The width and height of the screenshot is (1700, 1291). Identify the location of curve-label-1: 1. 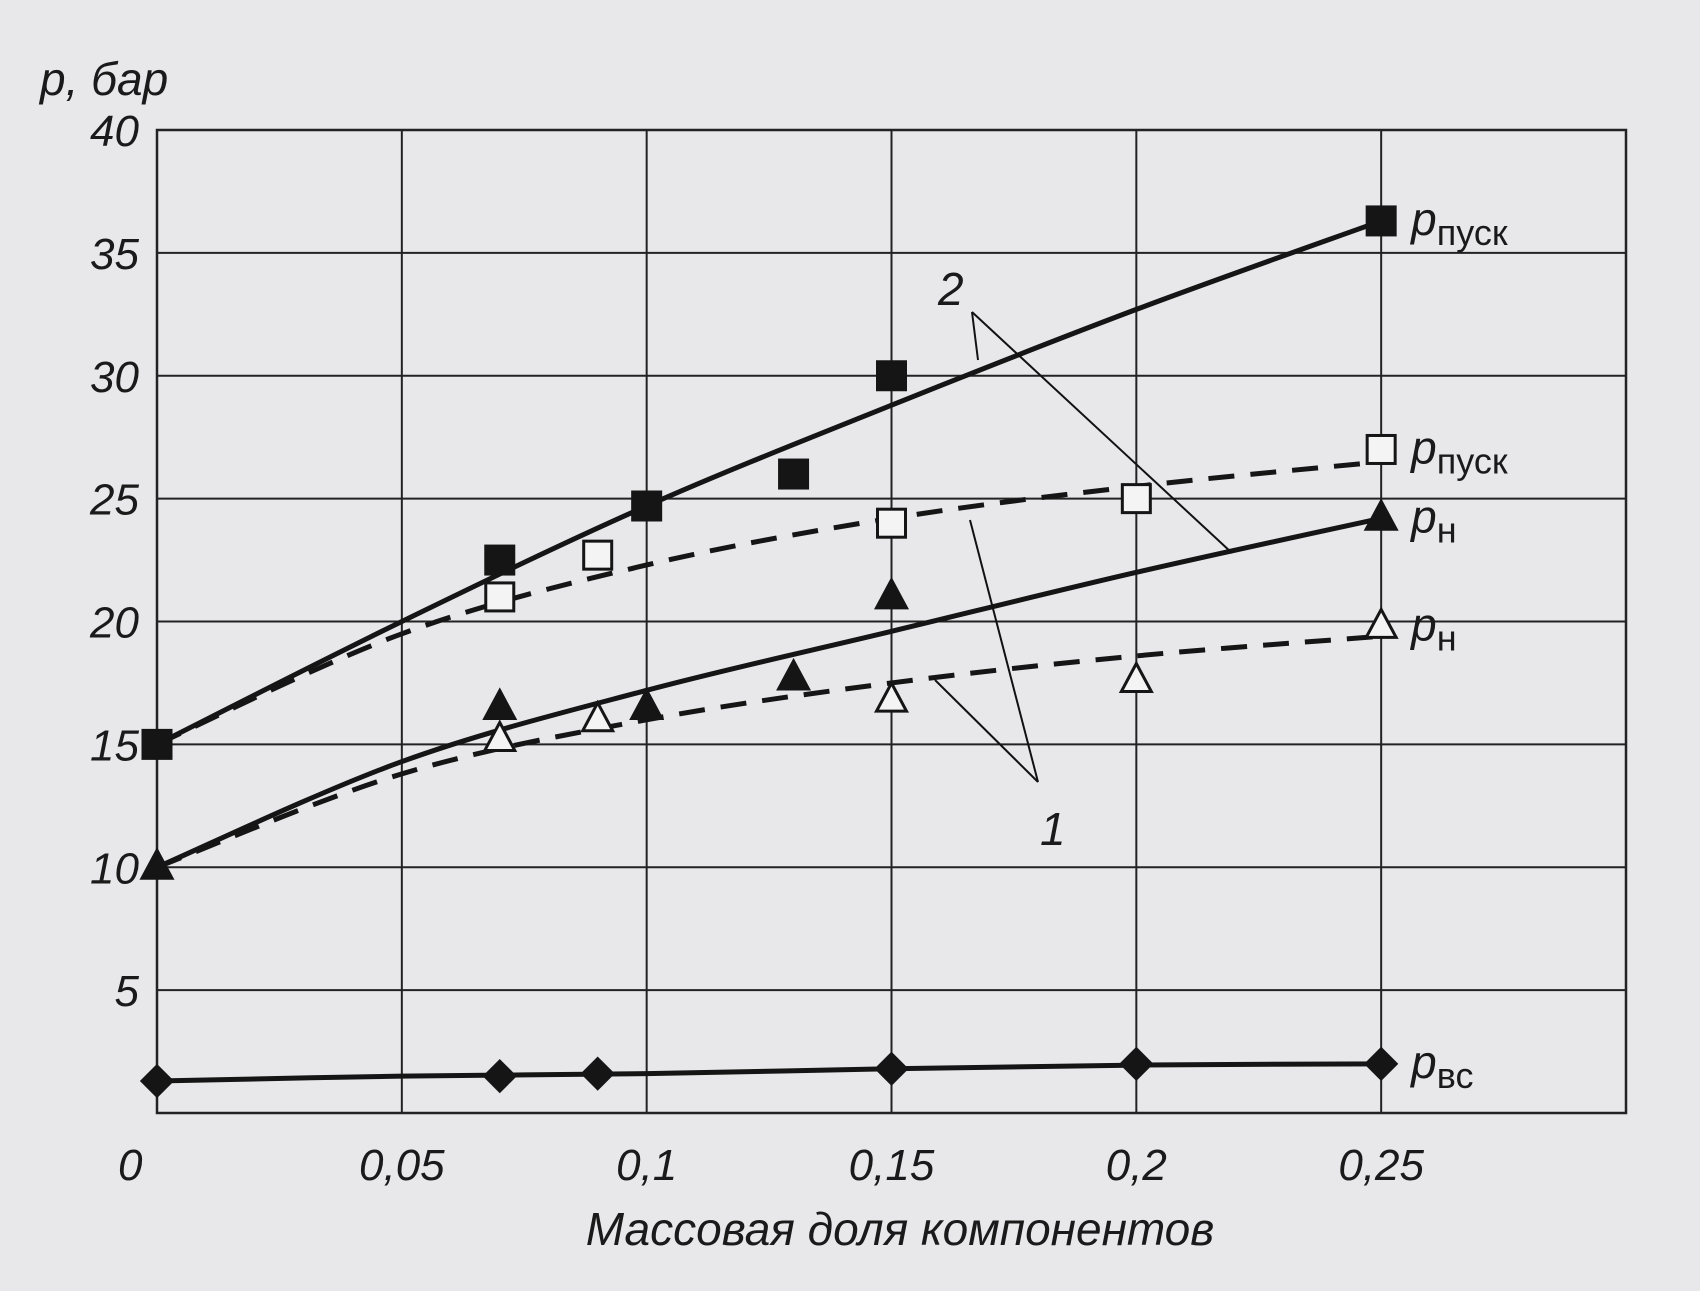
(1053, 829).